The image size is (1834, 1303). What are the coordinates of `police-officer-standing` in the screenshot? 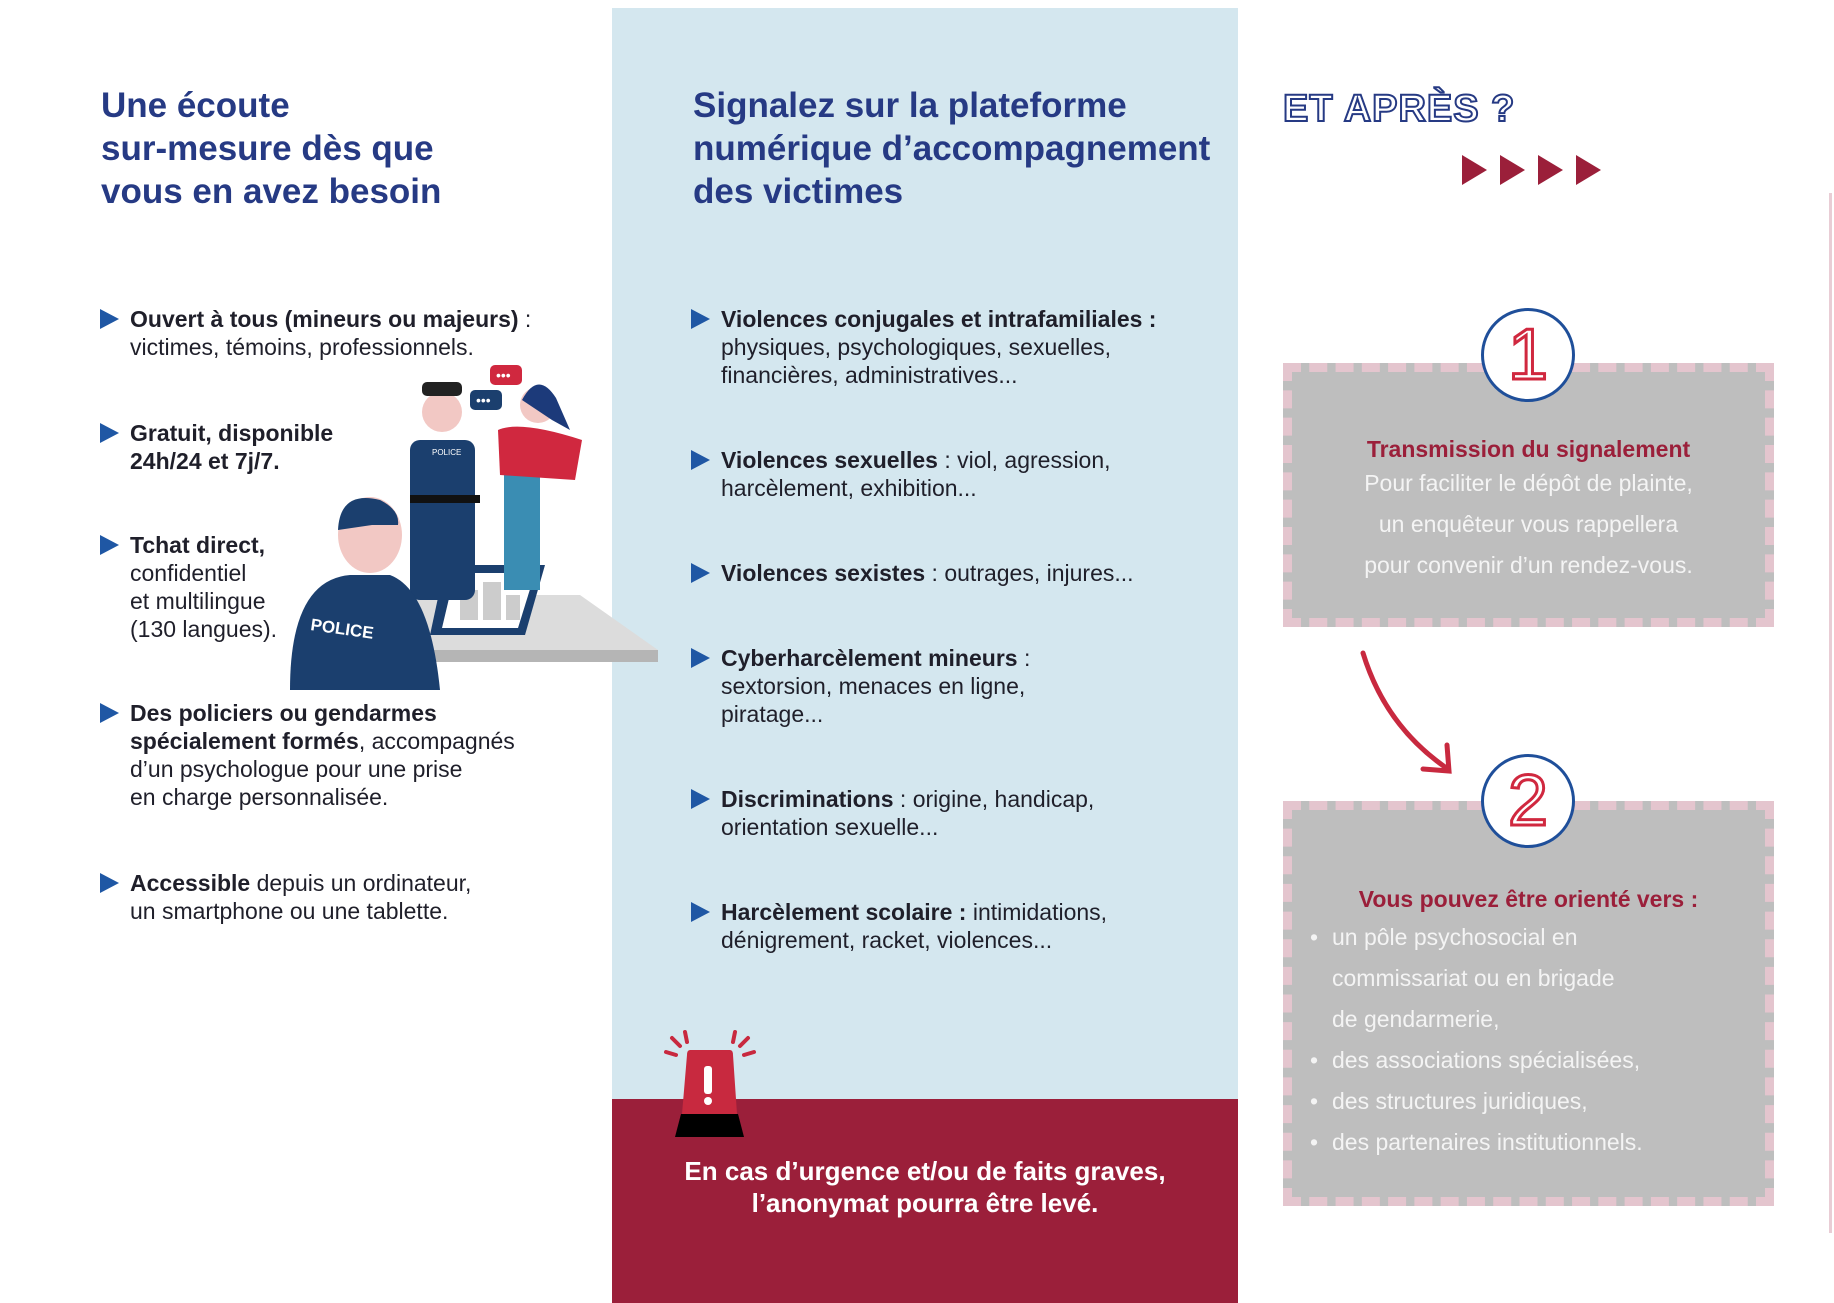 It's located at (442, 520).